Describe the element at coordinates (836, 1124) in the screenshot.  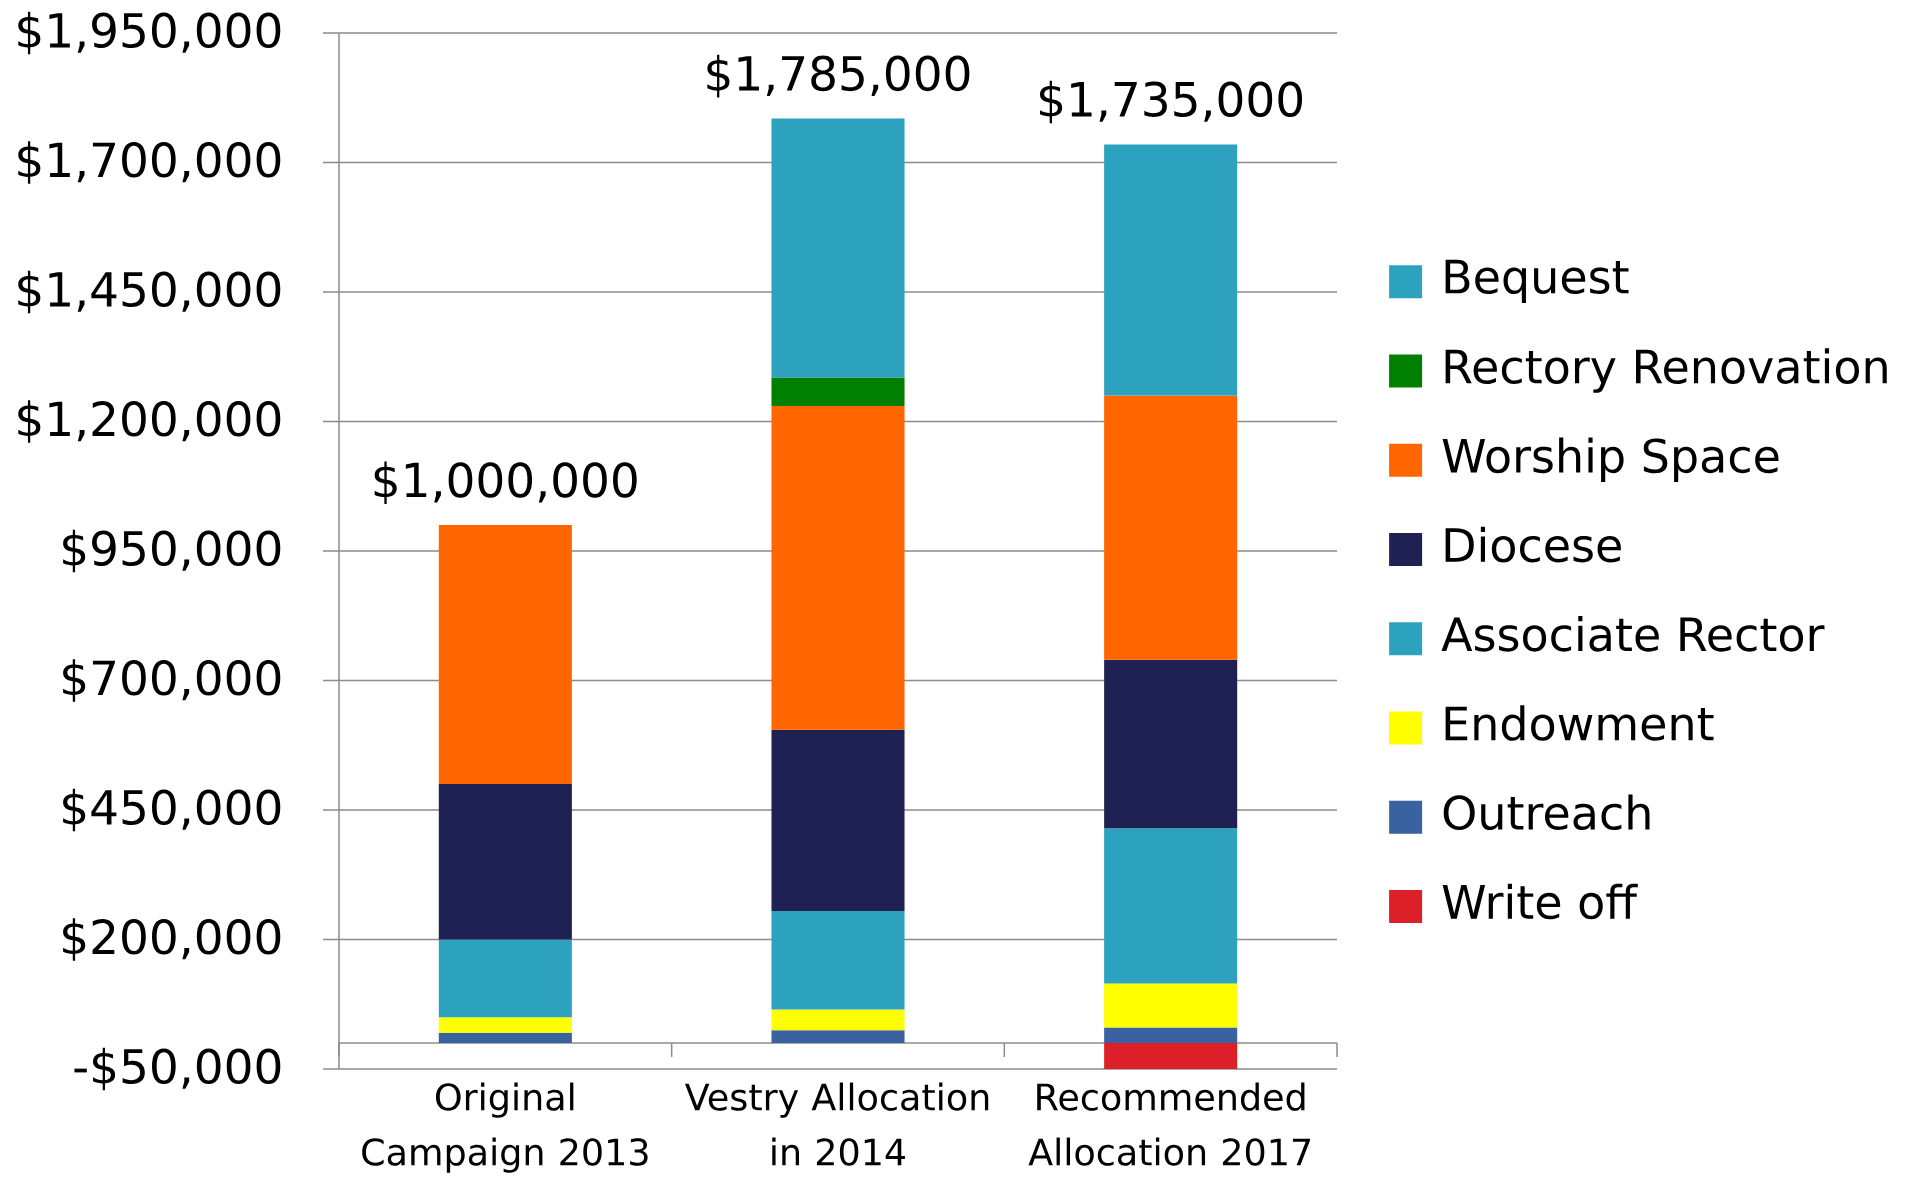
I see `x-tick-label: Vestry Allocation in 2014` at that location.